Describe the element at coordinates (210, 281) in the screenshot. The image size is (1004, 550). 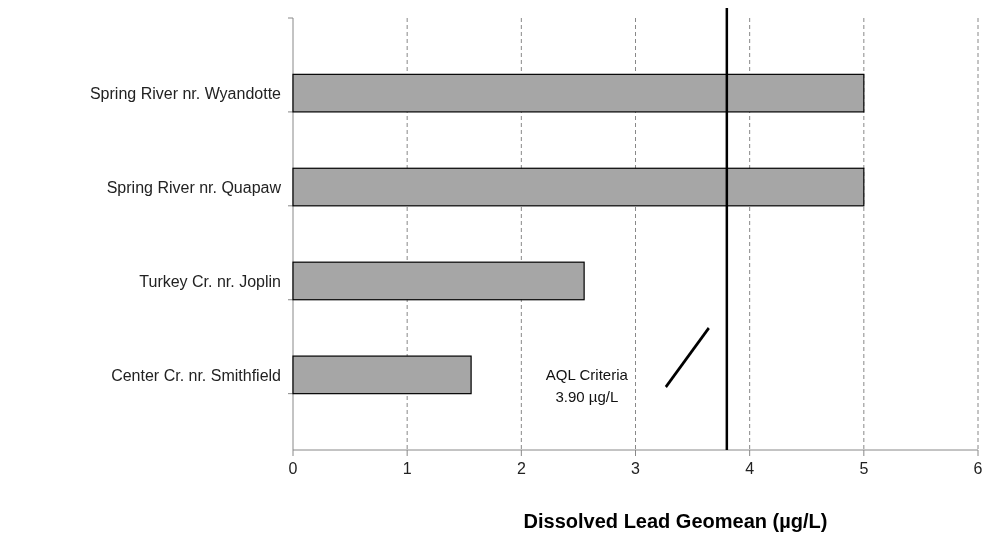
I see `y-tick-label: Turkey Cr. nr. Joplin` at that location.